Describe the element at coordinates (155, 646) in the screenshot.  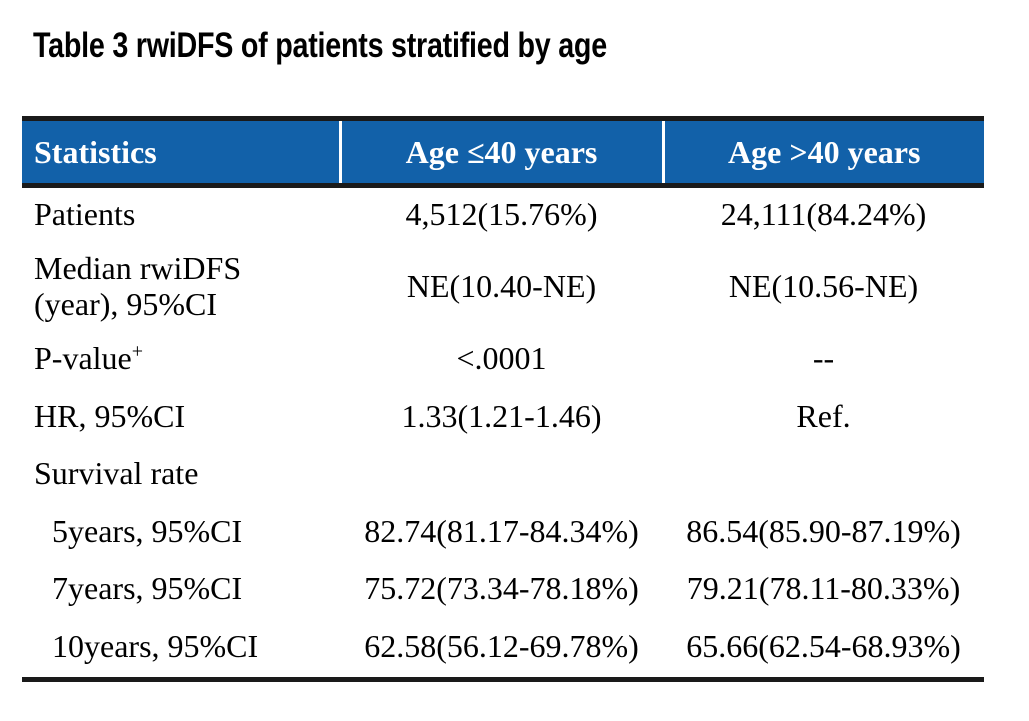
I see `row-label: 10years, 95%CI` at that location.